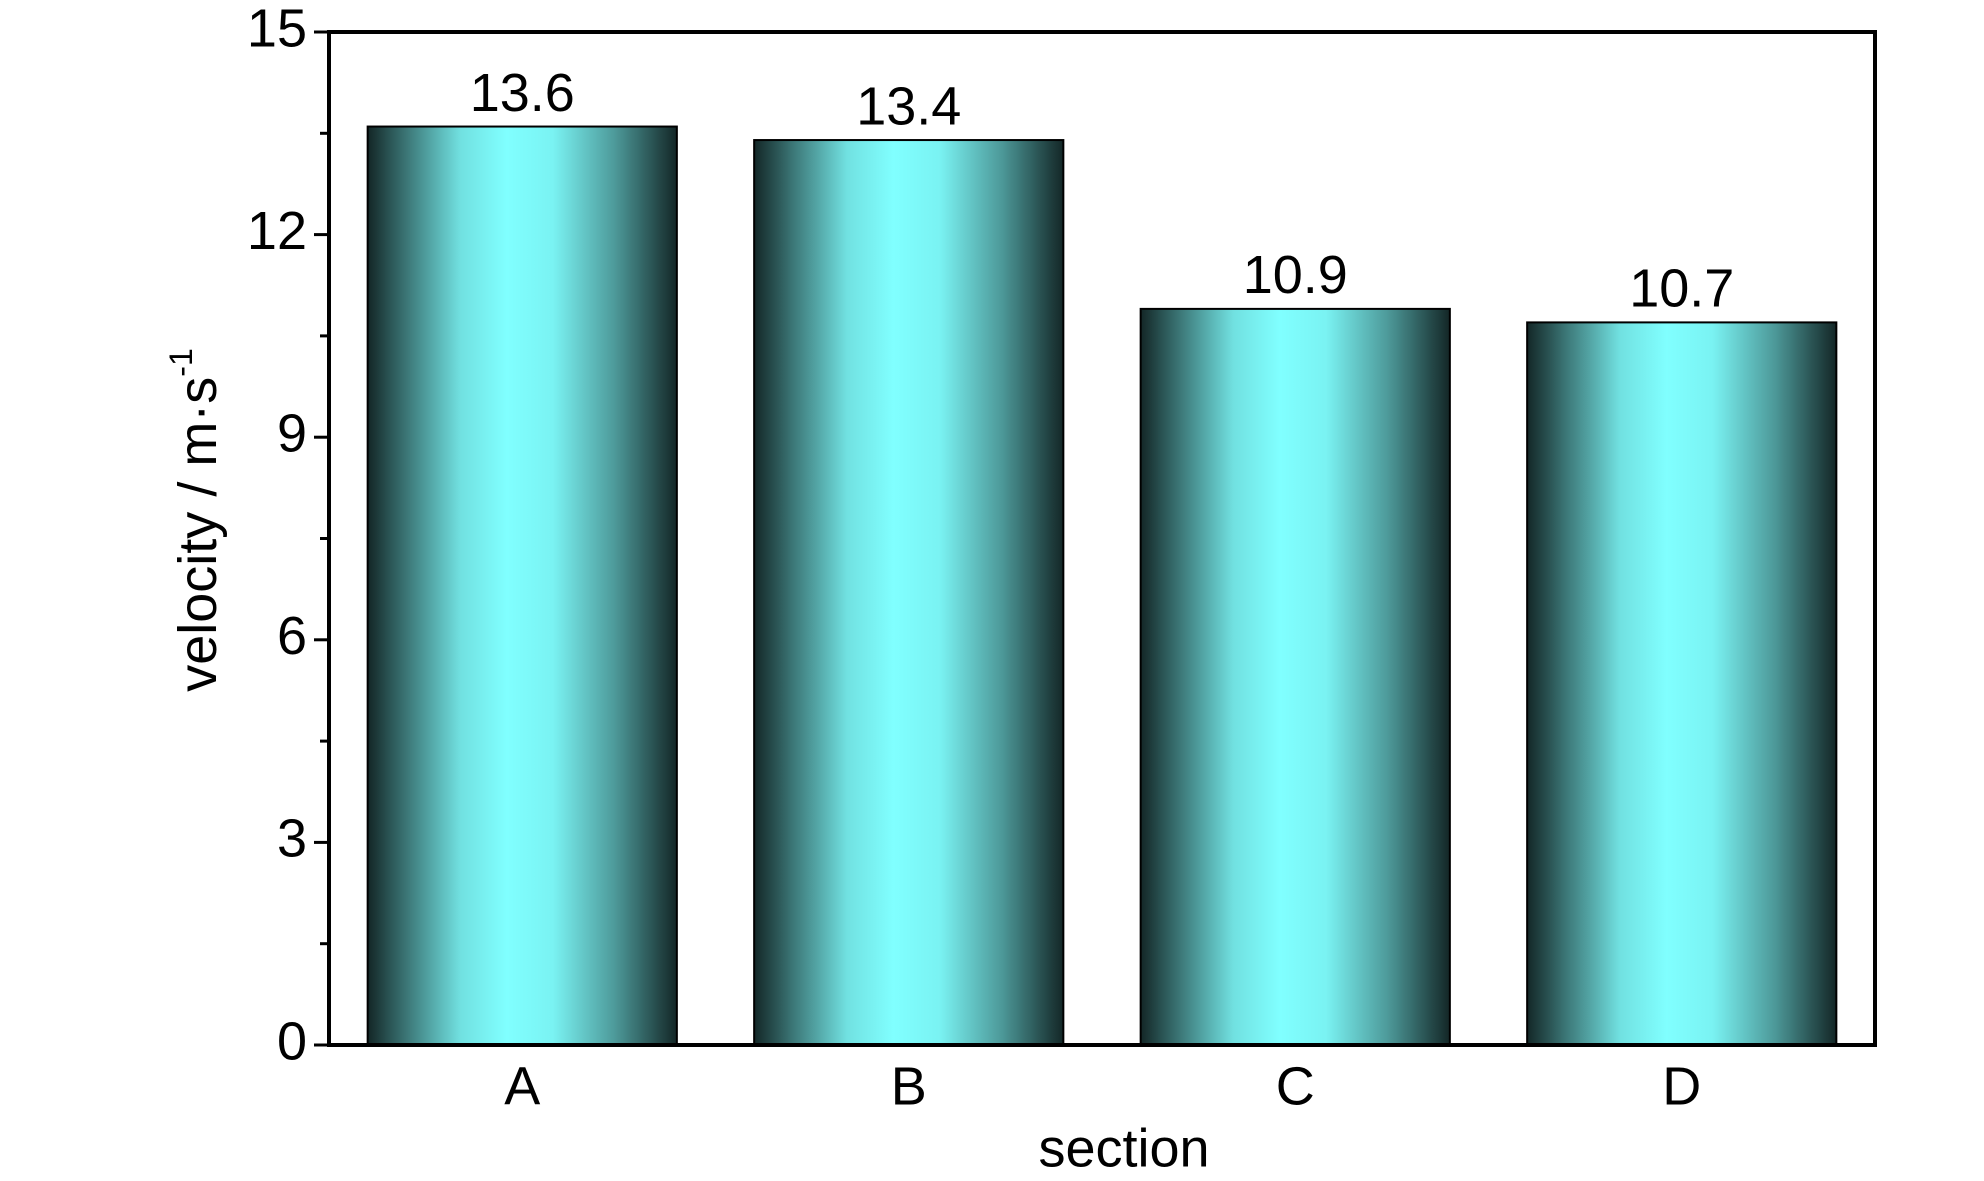 This screenshot has height=1181, width=1984. Describe the element at coordinates (1123, 1148) in the screenshot. I see `x-axis-title: section` at that location.